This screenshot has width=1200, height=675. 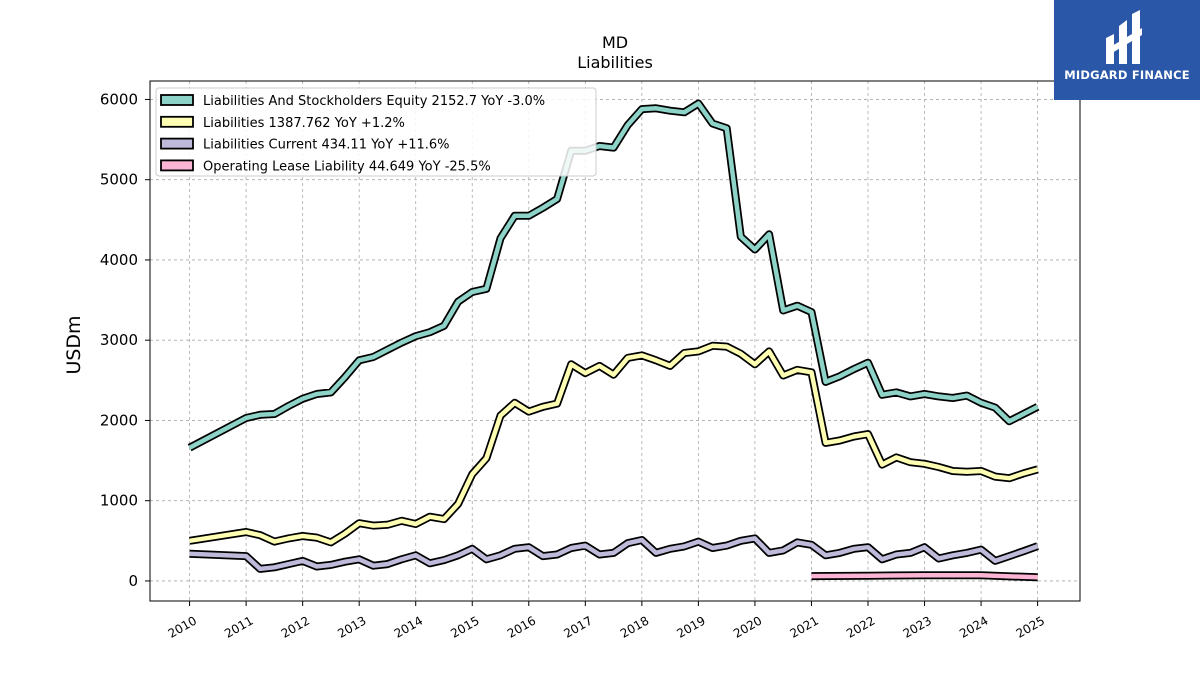 What do you see at coordinates (917, 626) in the screenshot?
I see `x-tick-label: 2023` at bounding box center [917, 626].